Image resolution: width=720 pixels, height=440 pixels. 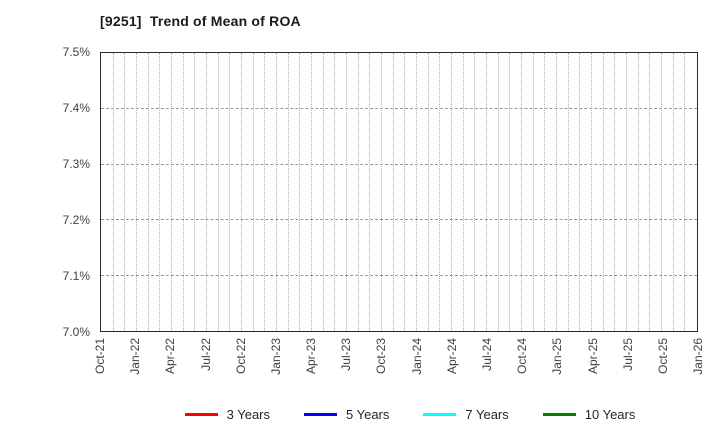 I want to click on x-tick-label: Oct-25, so click(x=662, y=356).